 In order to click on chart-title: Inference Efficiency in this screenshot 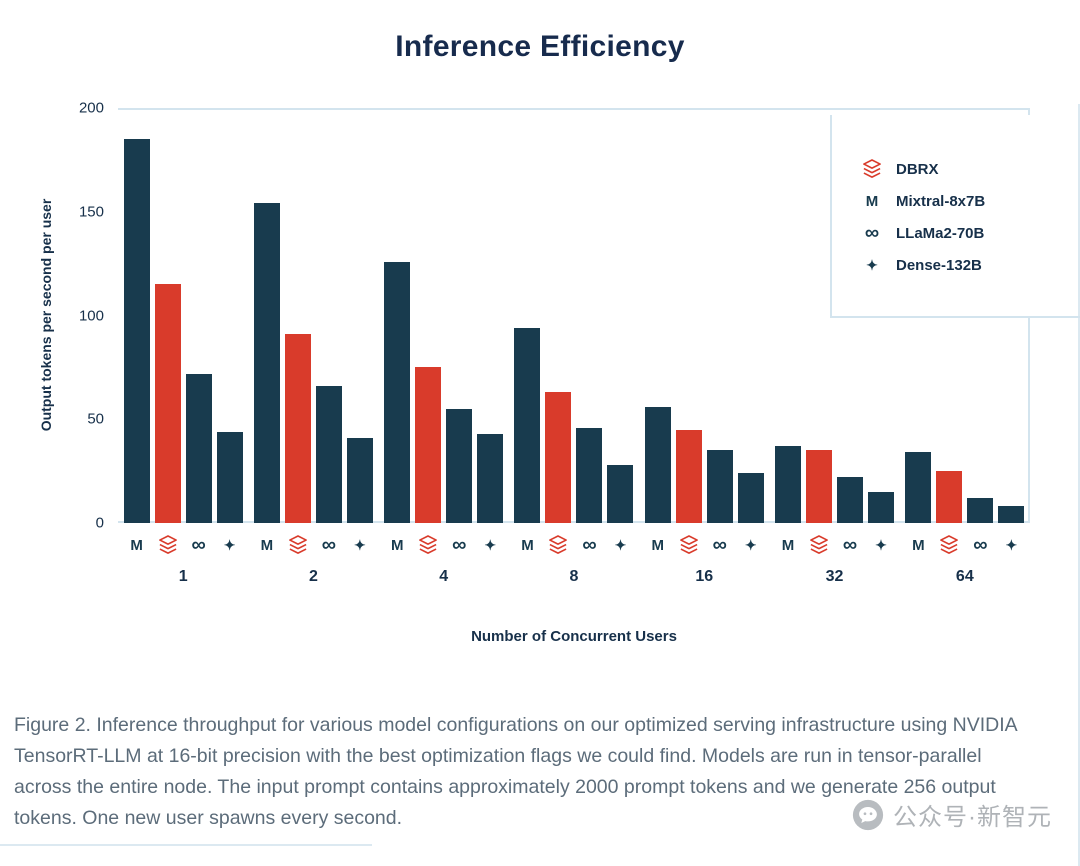, I will do `click(540, 46)`.